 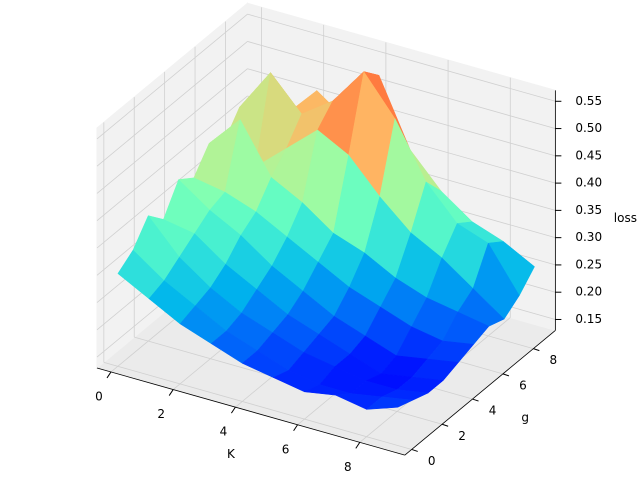 I want to click on z-tick-label: 0.20, so click(x=588, y=292).